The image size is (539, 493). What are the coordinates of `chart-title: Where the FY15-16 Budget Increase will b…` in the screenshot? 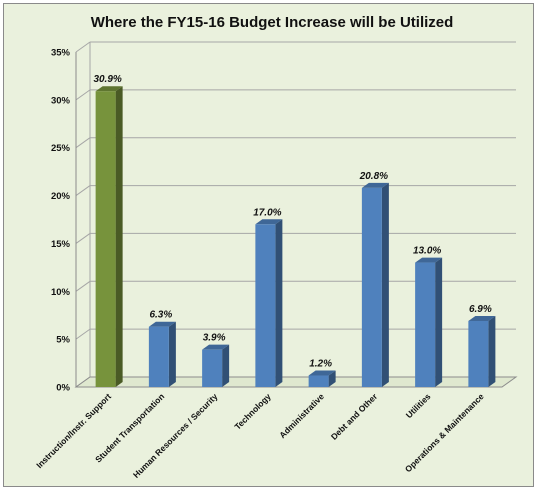 It's located at (272, 22).